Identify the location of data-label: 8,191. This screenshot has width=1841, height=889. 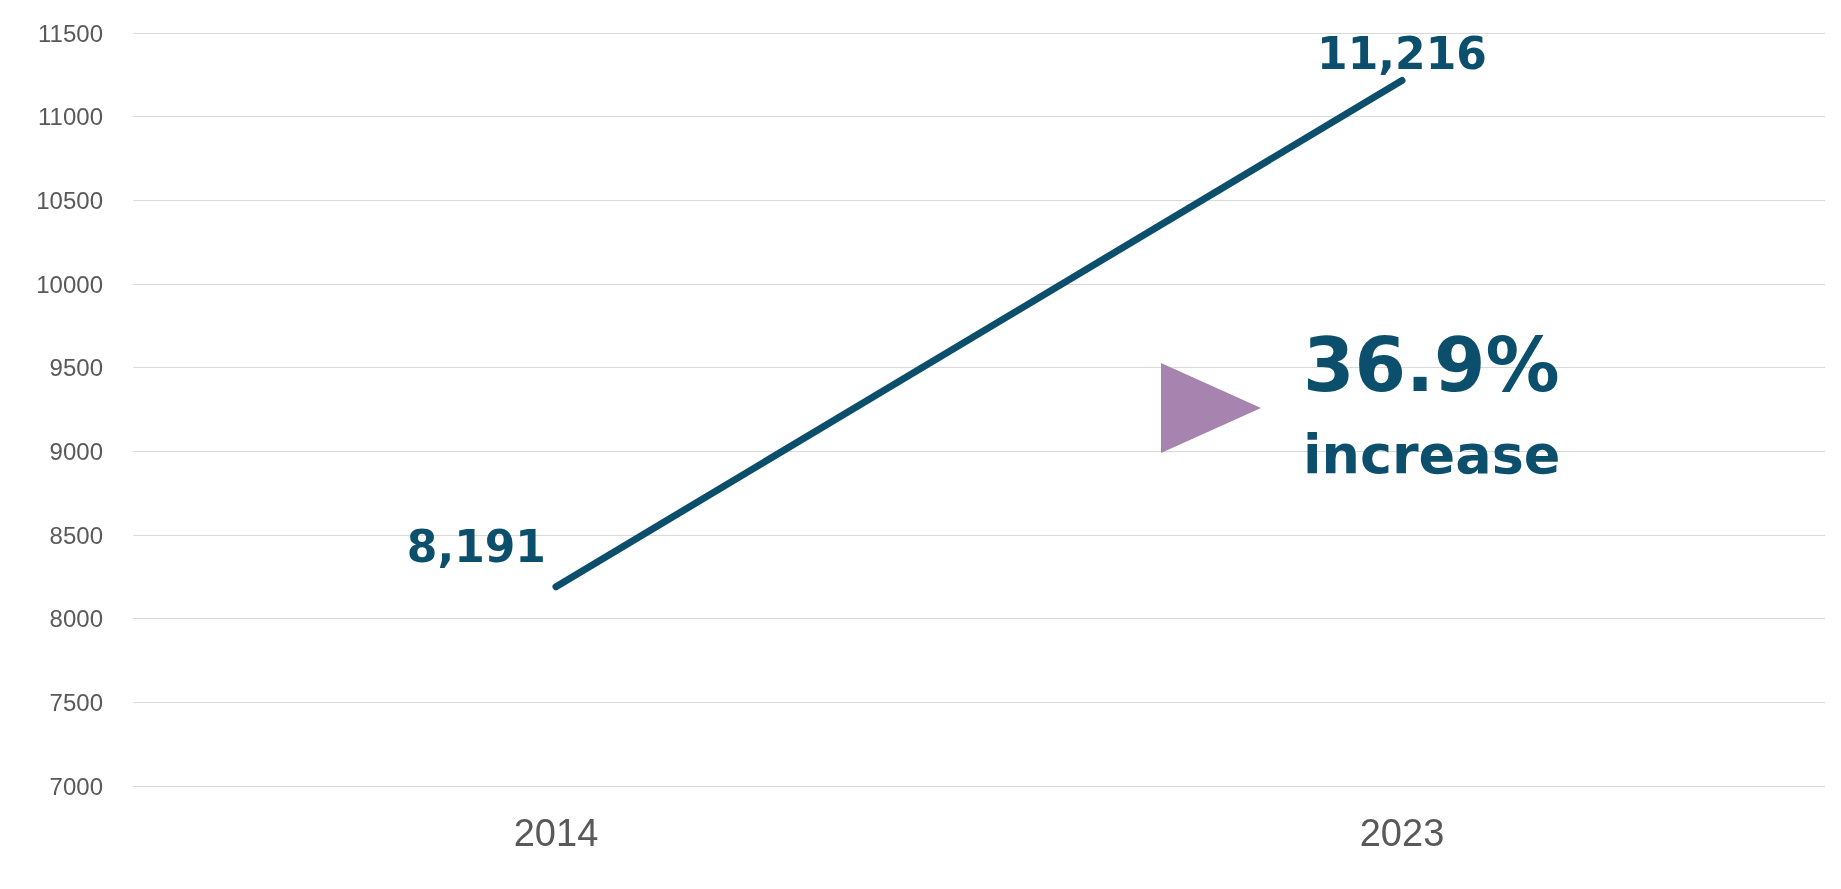
(476, 547).